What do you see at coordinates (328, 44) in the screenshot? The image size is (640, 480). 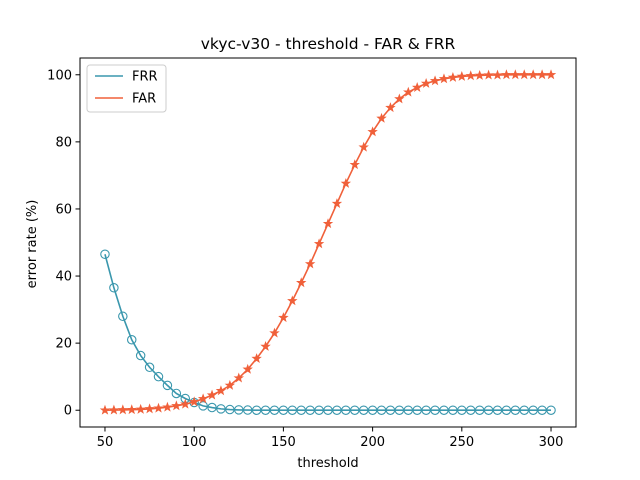 I see `chart-title: vkyc-v30 - threshold - FAR & FRR` at bounding box center [328, 44].